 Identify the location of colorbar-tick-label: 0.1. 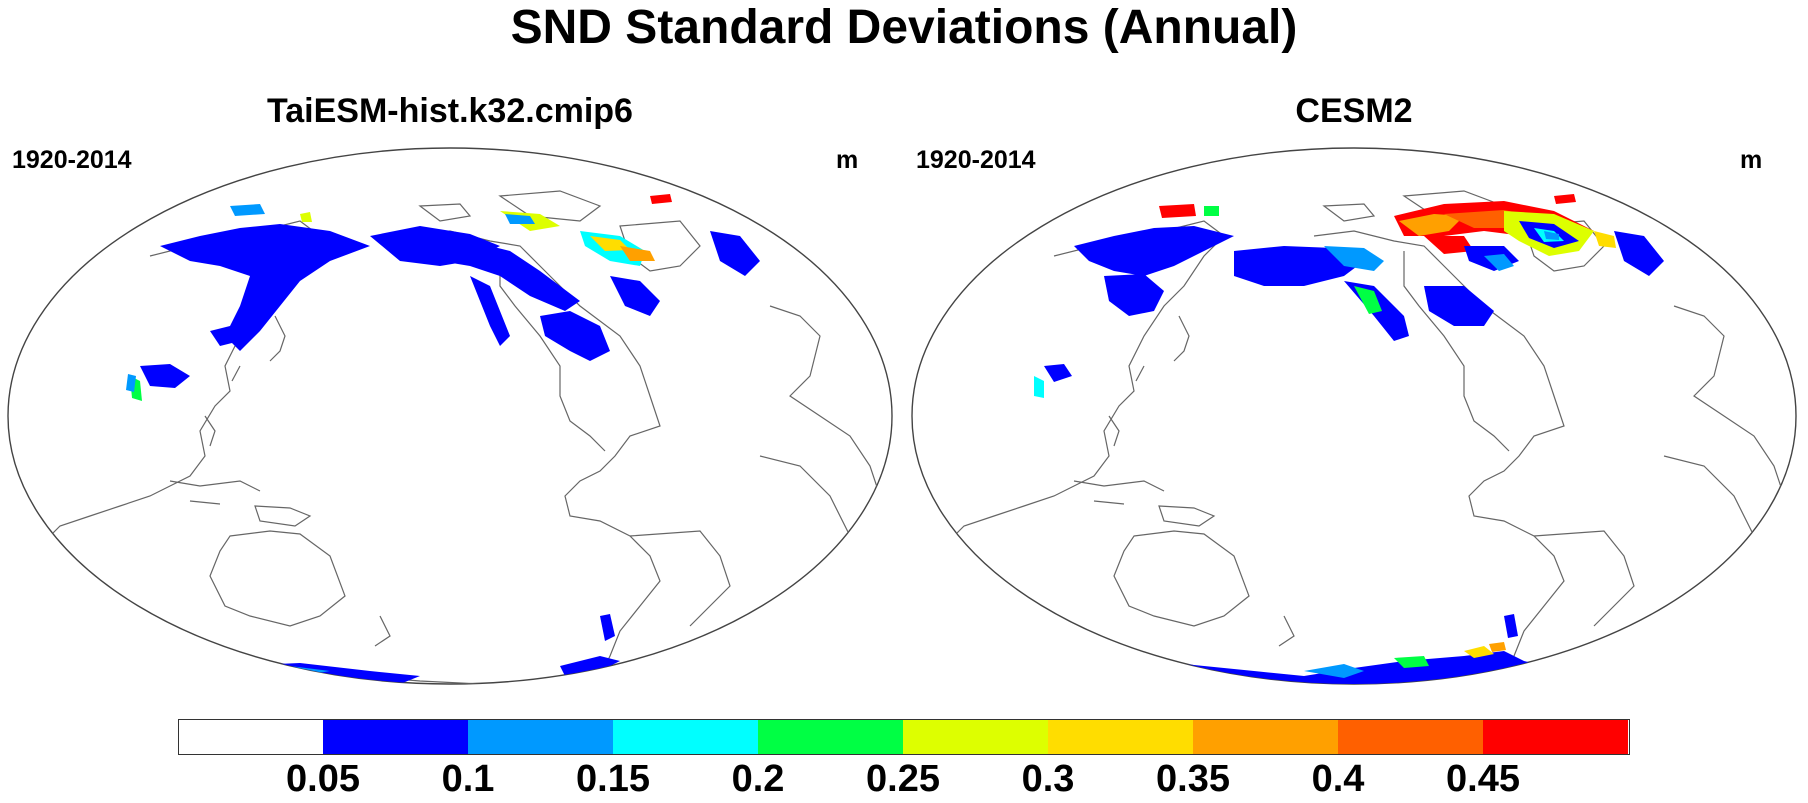
(468, 779).